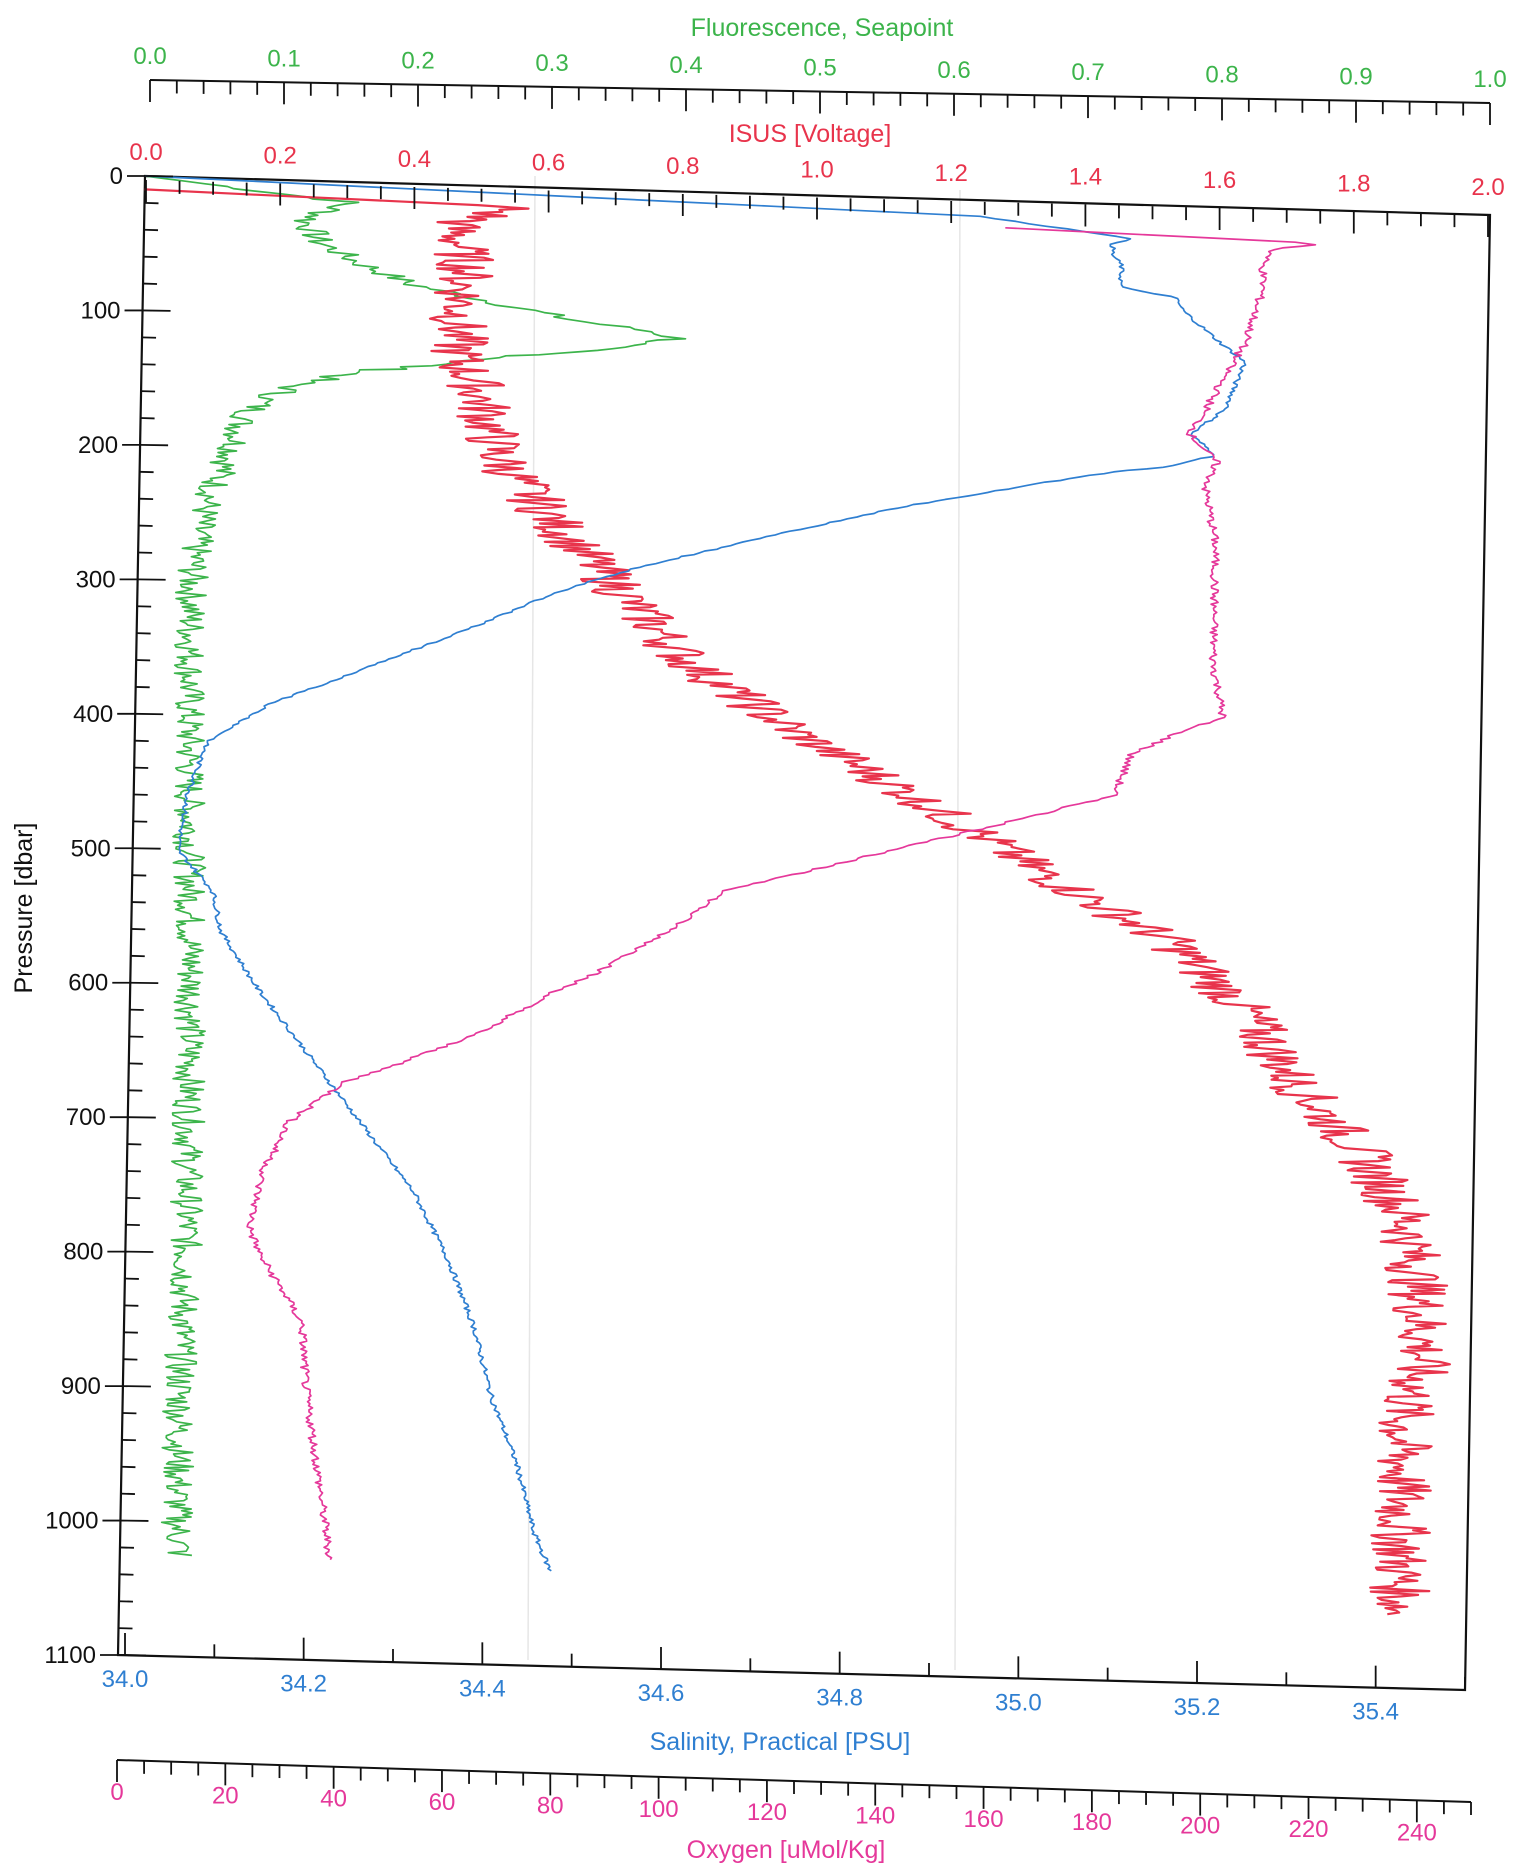  Describe the element at coordinates (86, 1117) in the screenshot. I see `y-tick-label: 700` at that location.